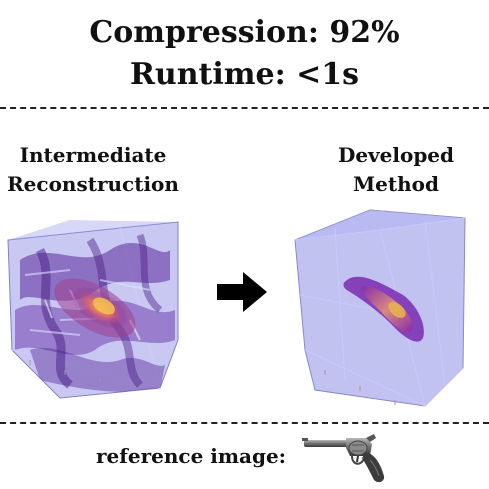 The width and height of the screenshot is (489, 489). What do you see at coordinates (396, 184) in the screenshot?
I see `right-label-line2: Method` at bounding box center [396, 184].